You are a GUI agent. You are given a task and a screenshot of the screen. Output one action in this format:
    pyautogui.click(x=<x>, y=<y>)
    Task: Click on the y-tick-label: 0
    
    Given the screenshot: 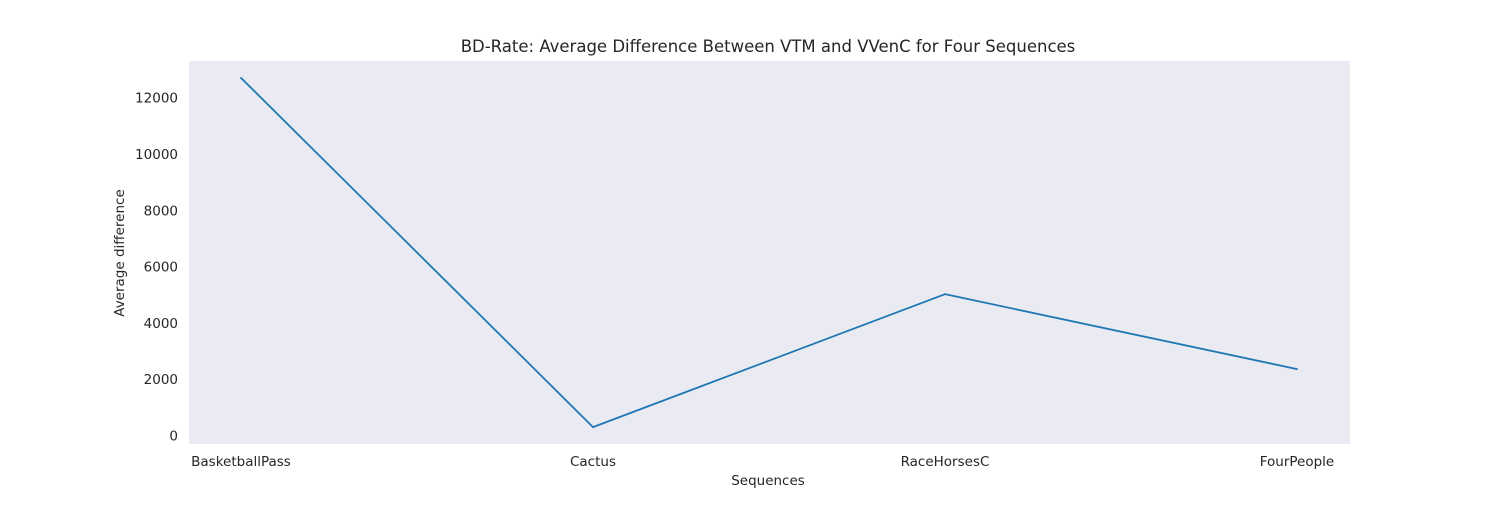 What is the action you would take?
    pyautogui.click(x=173, y=437)
    